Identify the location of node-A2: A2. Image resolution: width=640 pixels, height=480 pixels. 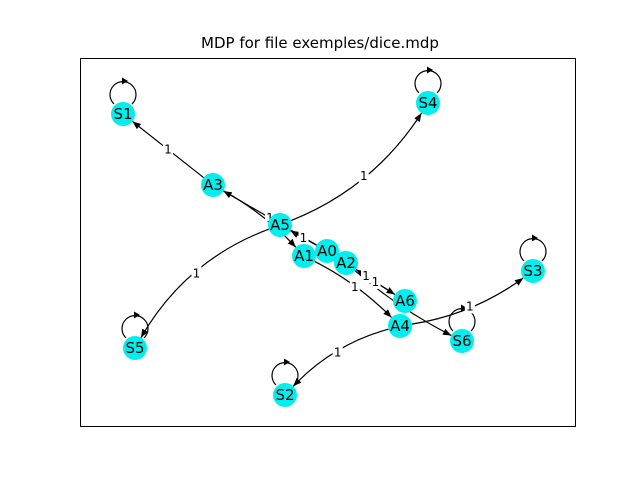
(346, 263).